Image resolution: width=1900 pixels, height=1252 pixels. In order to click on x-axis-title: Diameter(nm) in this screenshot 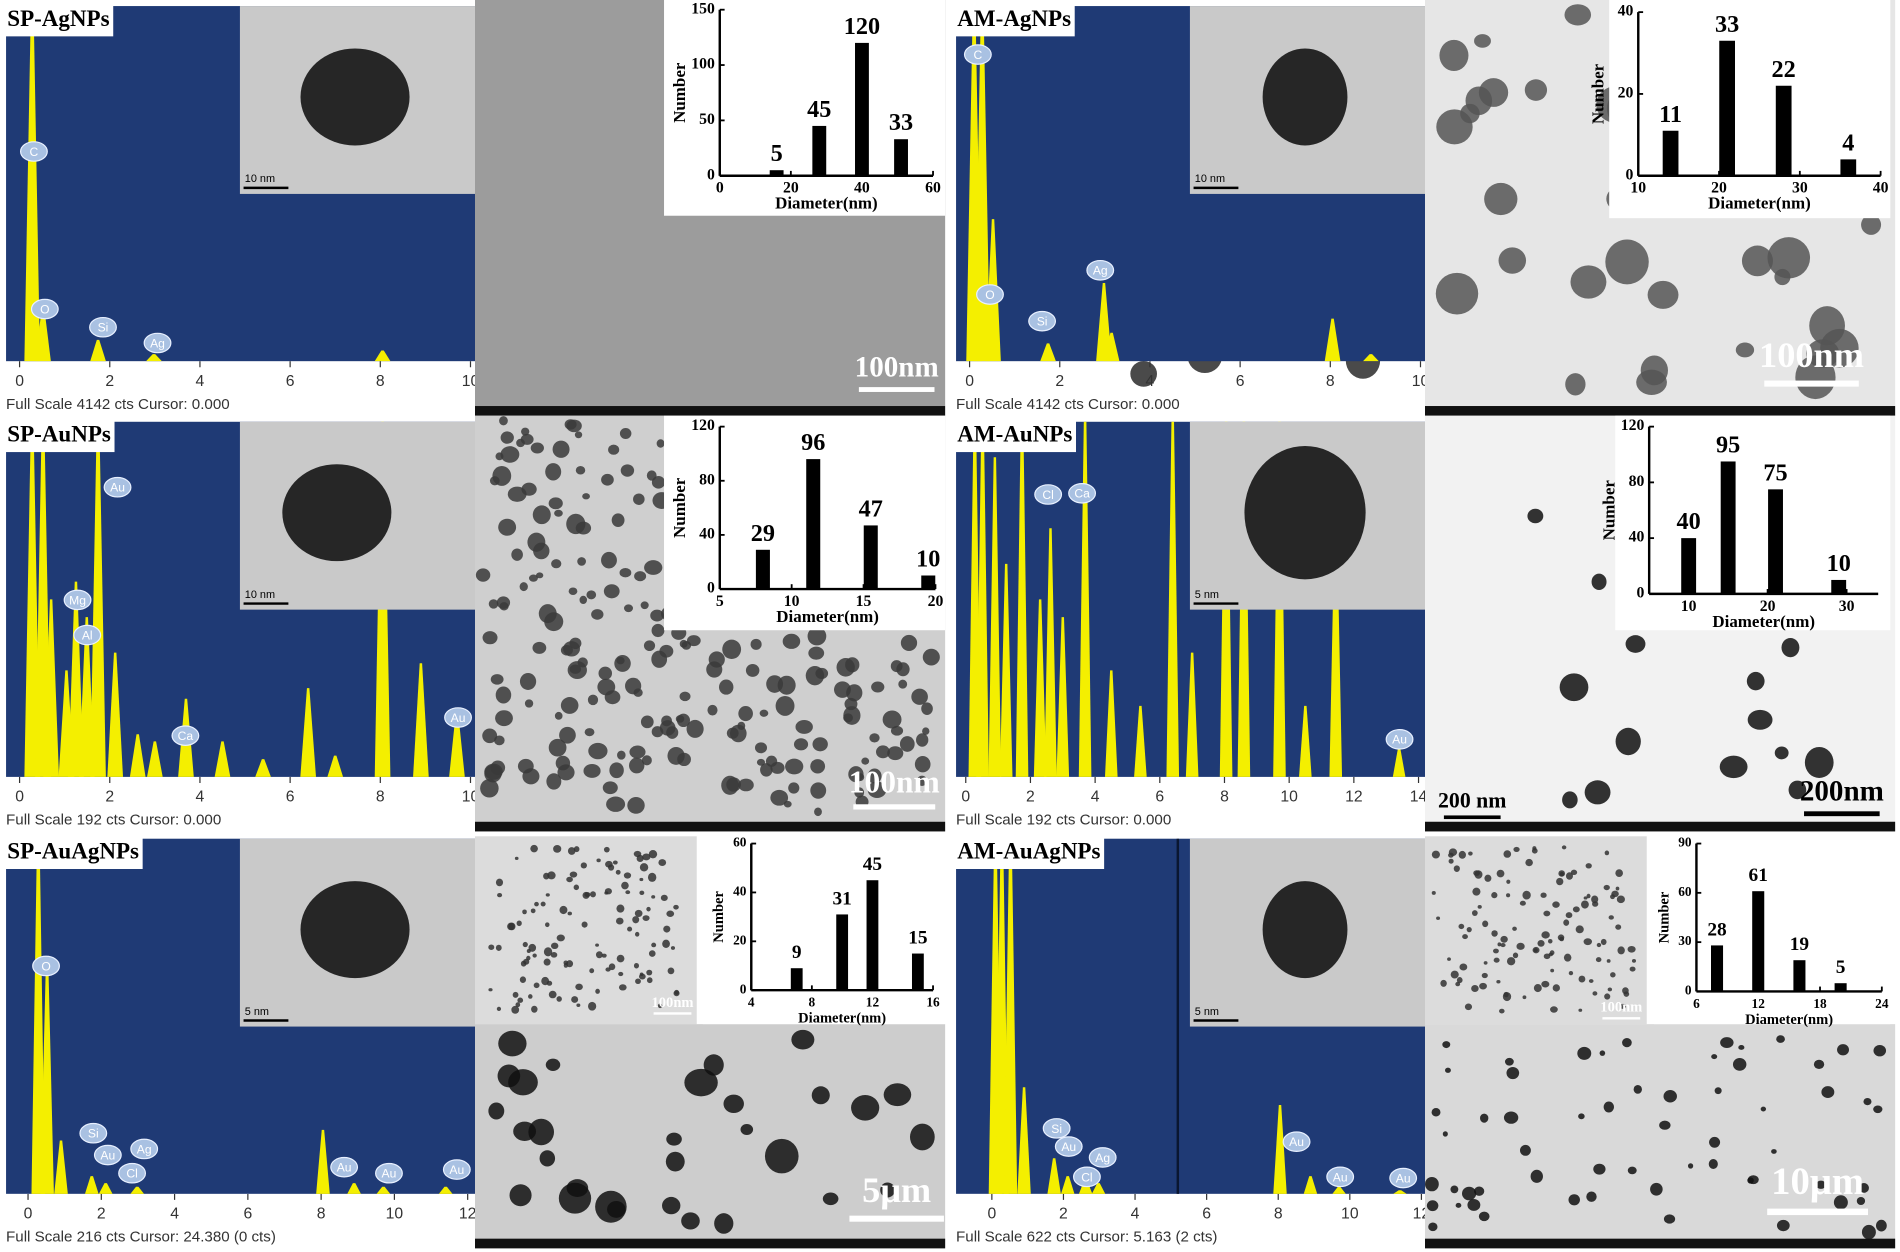, I will do `click(1759, 203)`.